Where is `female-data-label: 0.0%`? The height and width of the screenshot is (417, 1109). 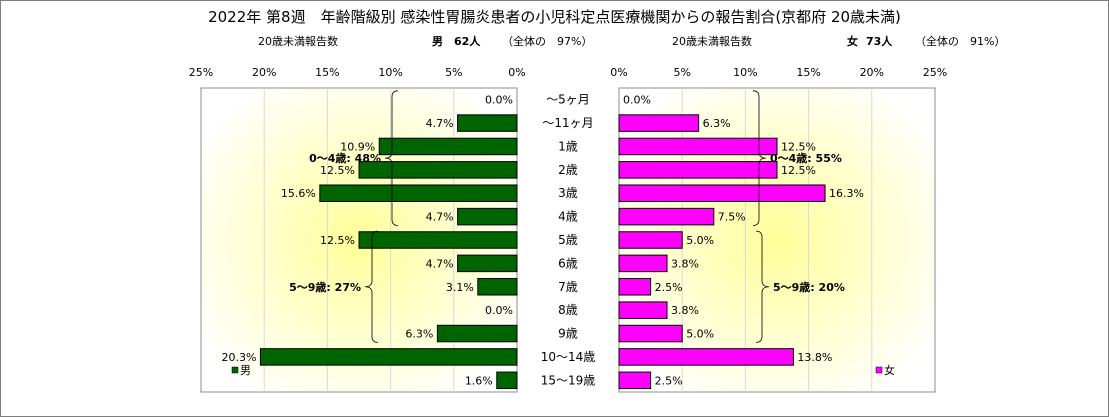
female-data-label: 0.0% is located at coordinates (637, 100).